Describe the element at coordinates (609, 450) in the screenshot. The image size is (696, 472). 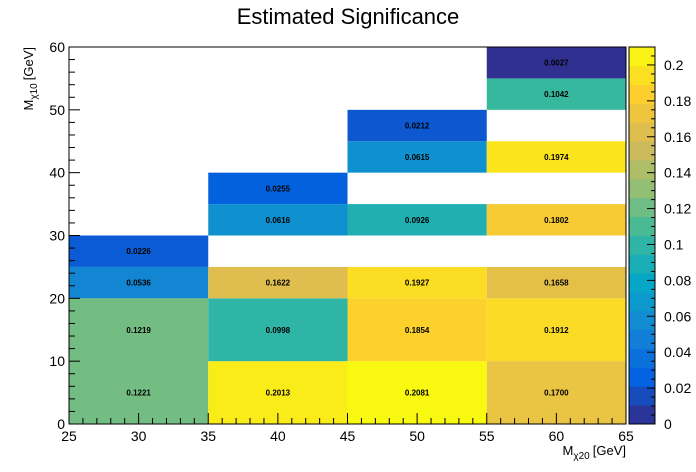
I see `x-axis-label-unit: [GeV]` at that location.